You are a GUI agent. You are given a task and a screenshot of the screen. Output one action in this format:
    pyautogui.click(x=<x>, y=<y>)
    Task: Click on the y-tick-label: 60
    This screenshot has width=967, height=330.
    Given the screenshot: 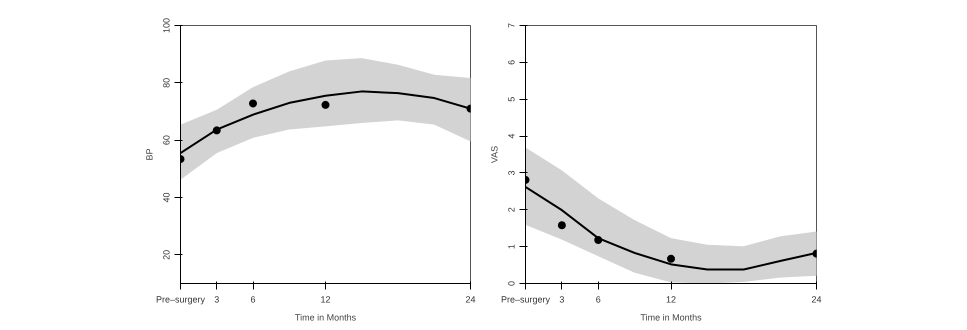 What is the action you would take?
    pyautogui.click(x=167, y=140)
    